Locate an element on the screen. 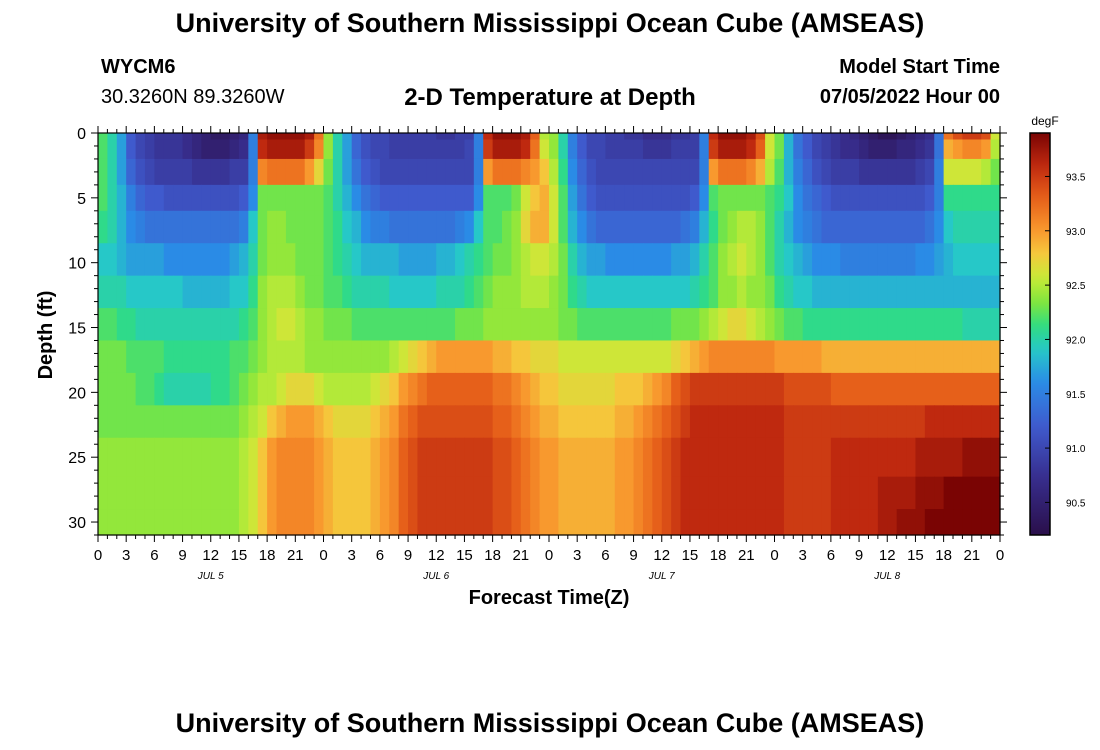 The height and width of the screenshot is (750, 1100). station-id: WYCM6 is located at coordinates (138, 67).